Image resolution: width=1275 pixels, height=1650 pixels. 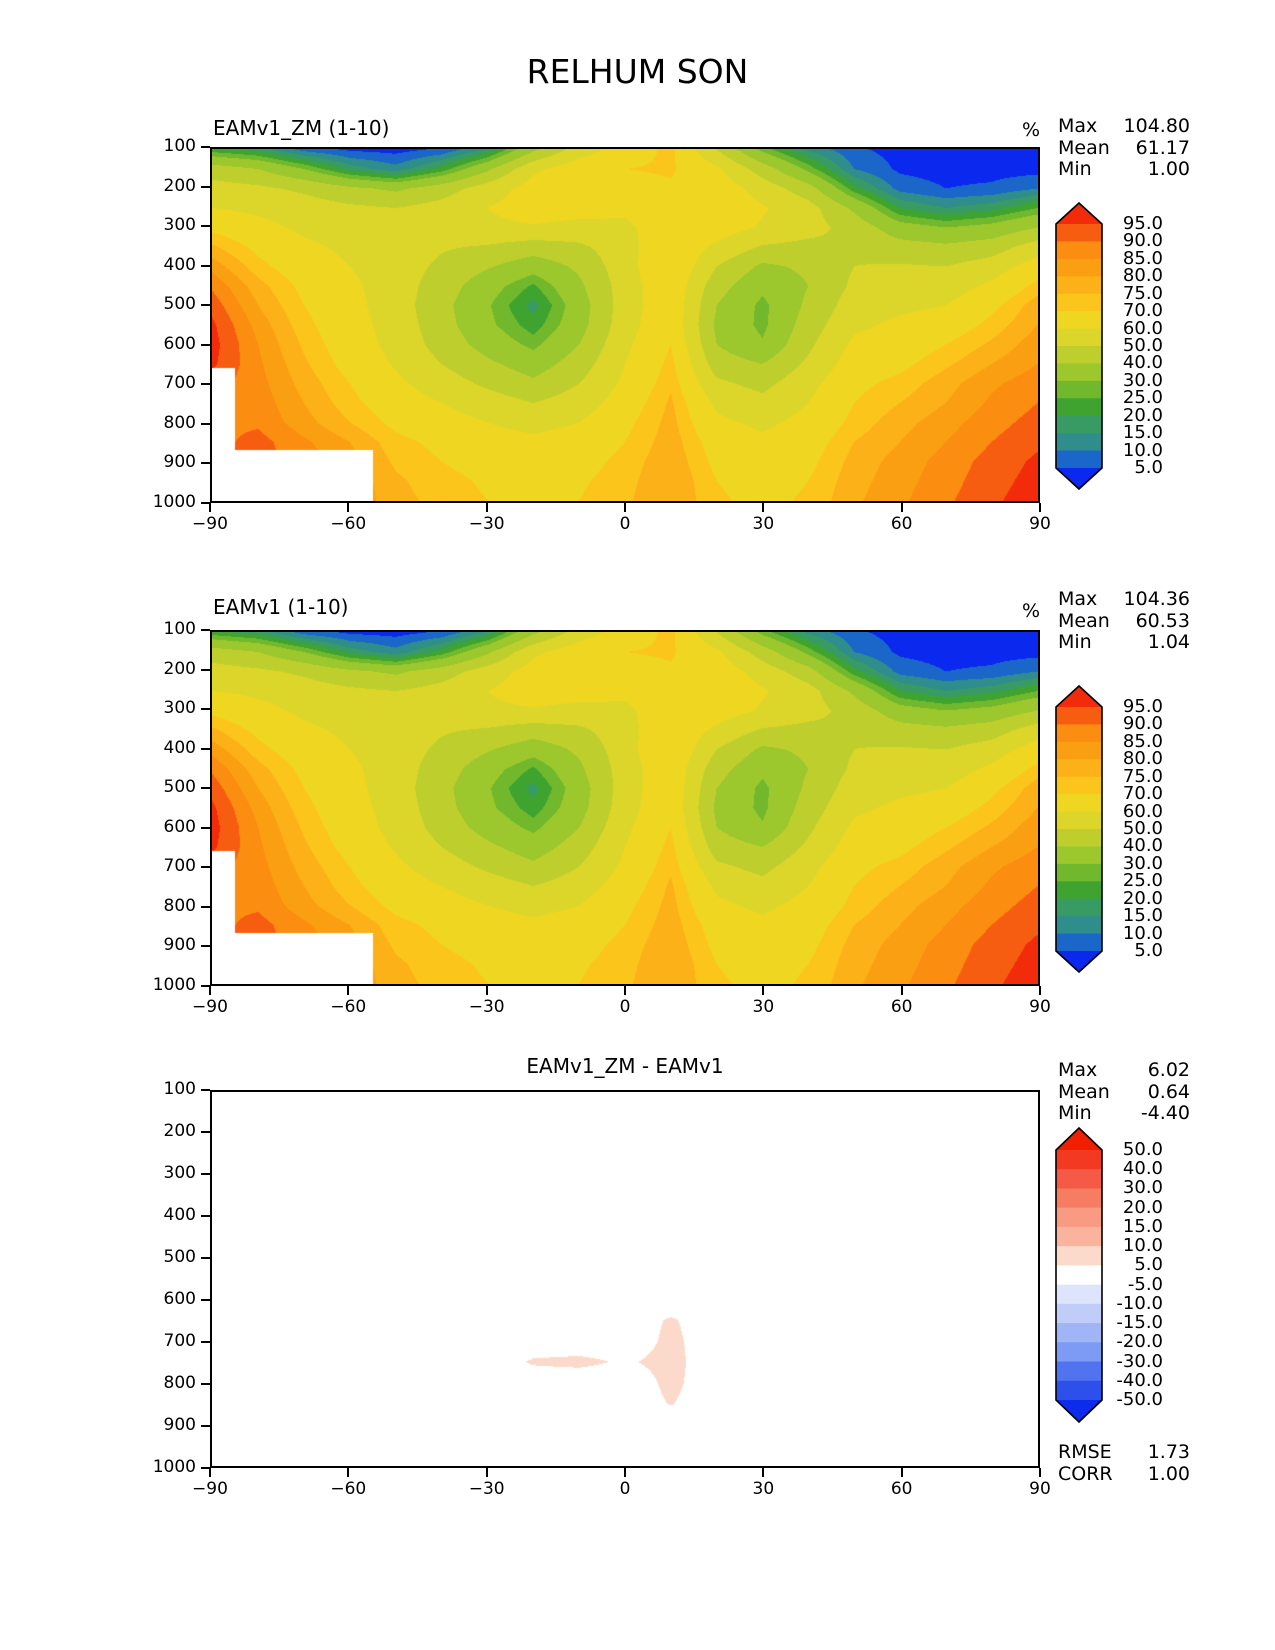 I want to click on colorbar-tick-label: 90.0, so click(x=1142, y=724).